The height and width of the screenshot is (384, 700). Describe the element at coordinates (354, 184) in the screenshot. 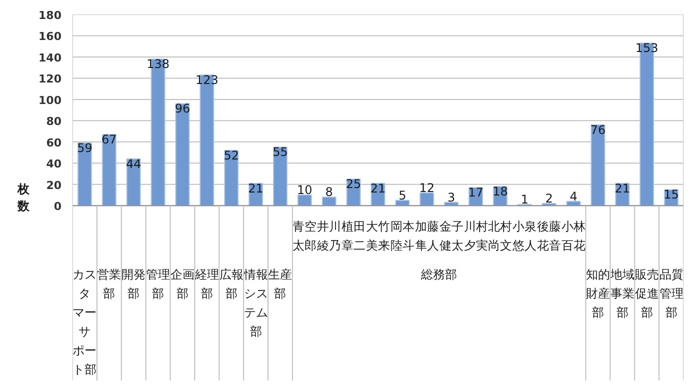

I see `data-label: 25` at that location.